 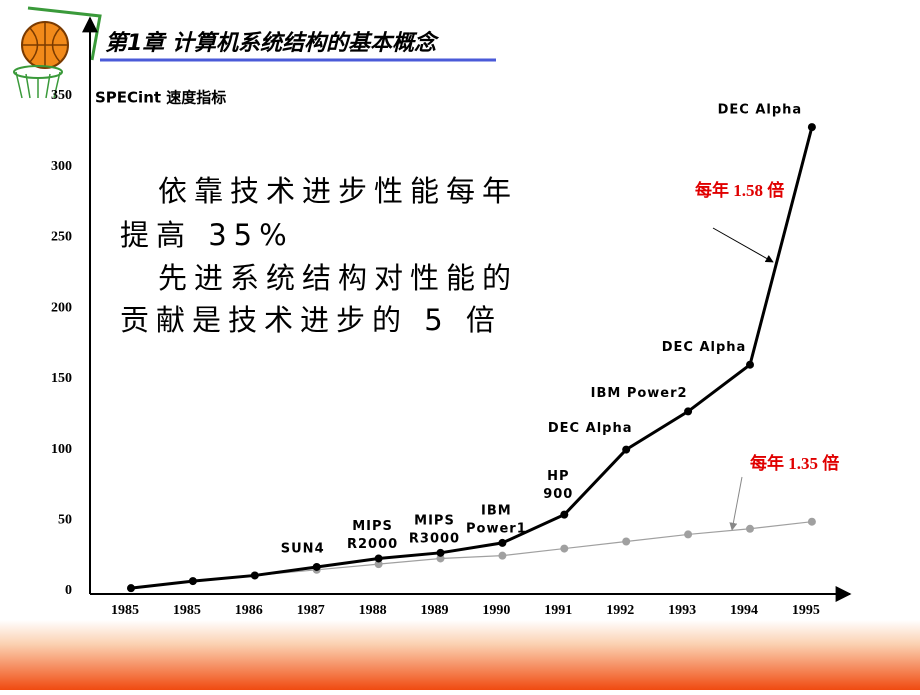 What do you see at coordinates (460, 655) in the screenshot?
I see `footer-band` at bounding box center [460, 655].